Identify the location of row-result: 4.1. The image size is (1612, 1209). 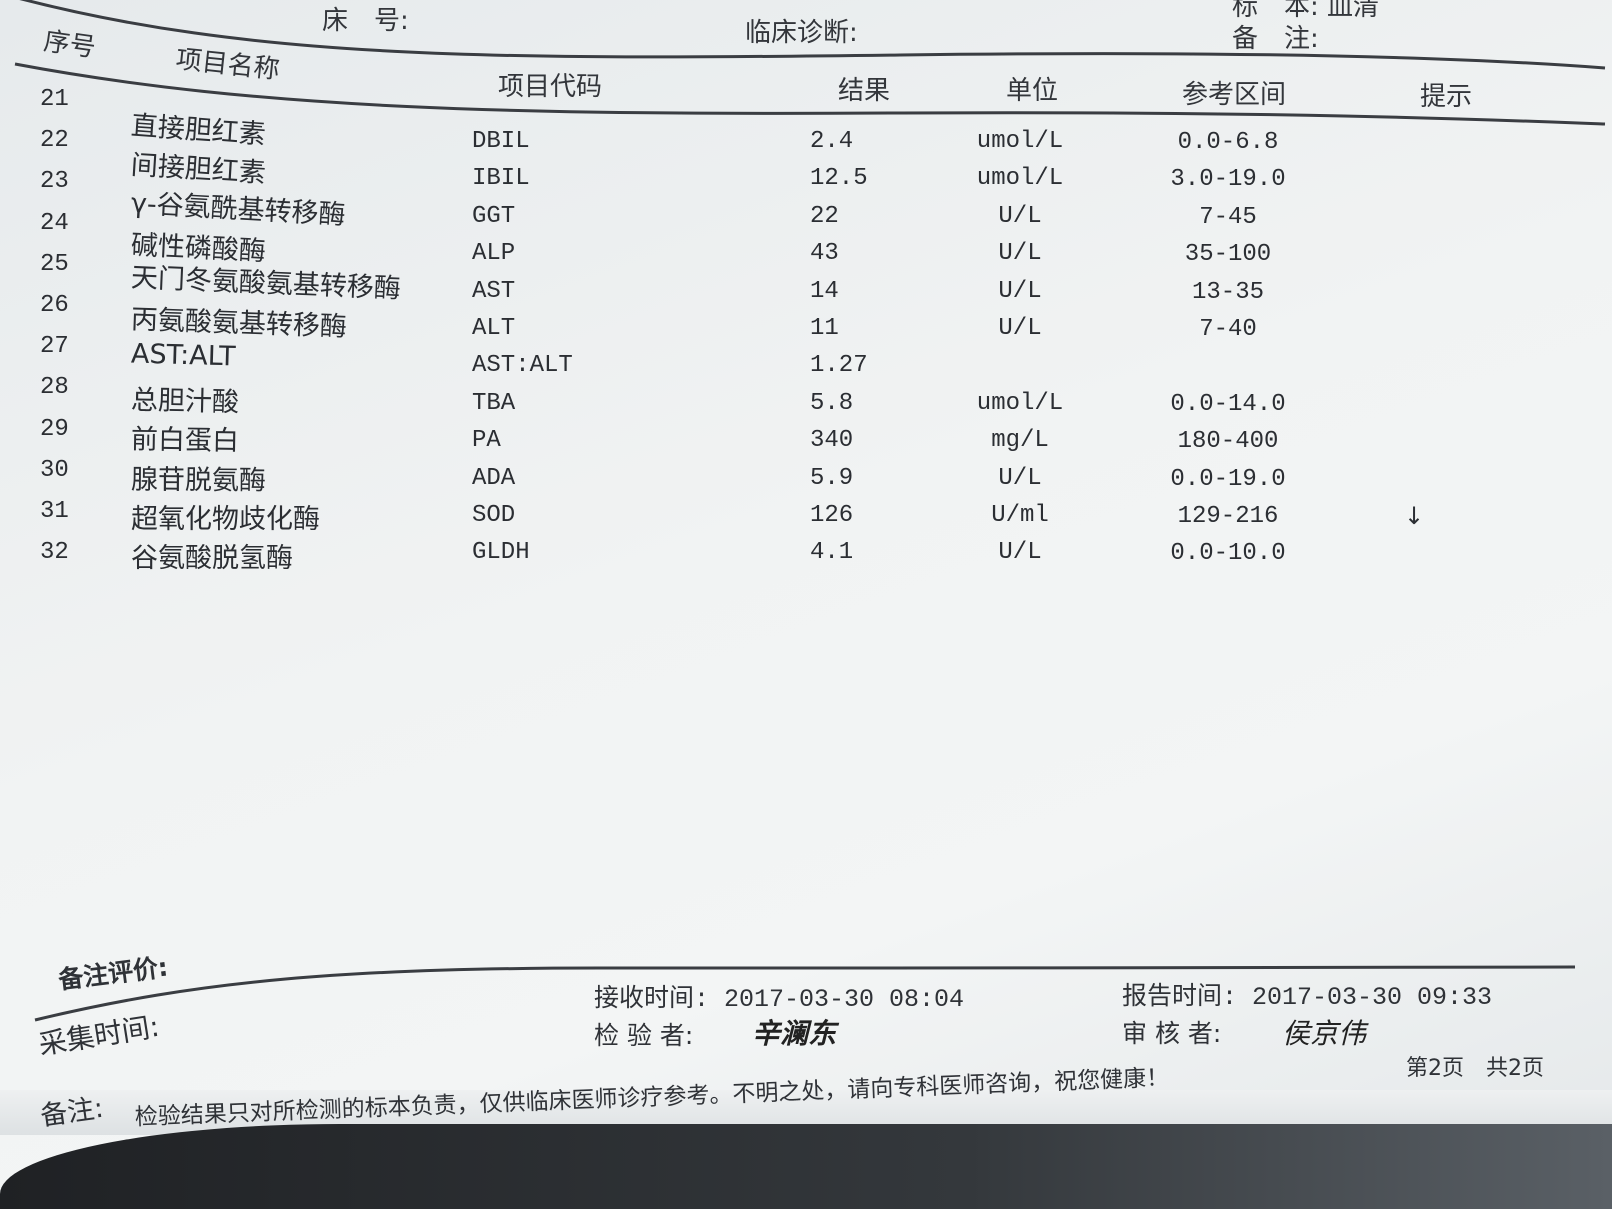
(832, 553).